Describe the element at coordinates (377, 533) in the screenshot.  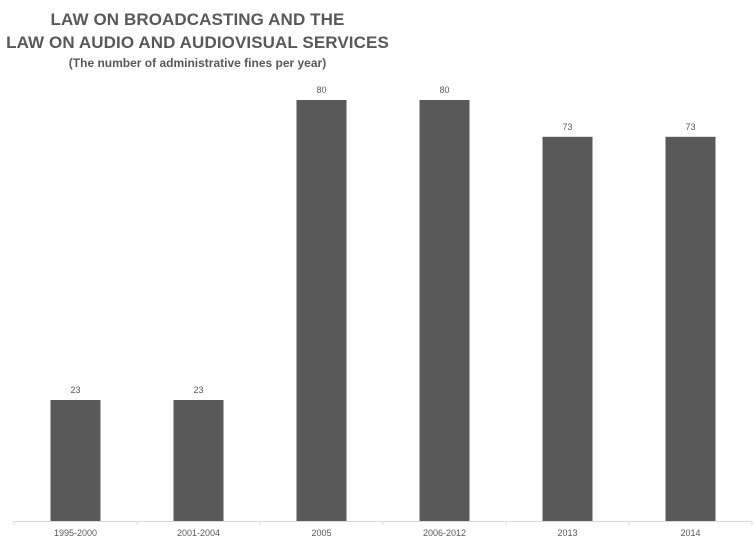
I see `category-labels-layer: 1995-2000 2001-2004 2005 2006-2012 2013 2014` at that location.